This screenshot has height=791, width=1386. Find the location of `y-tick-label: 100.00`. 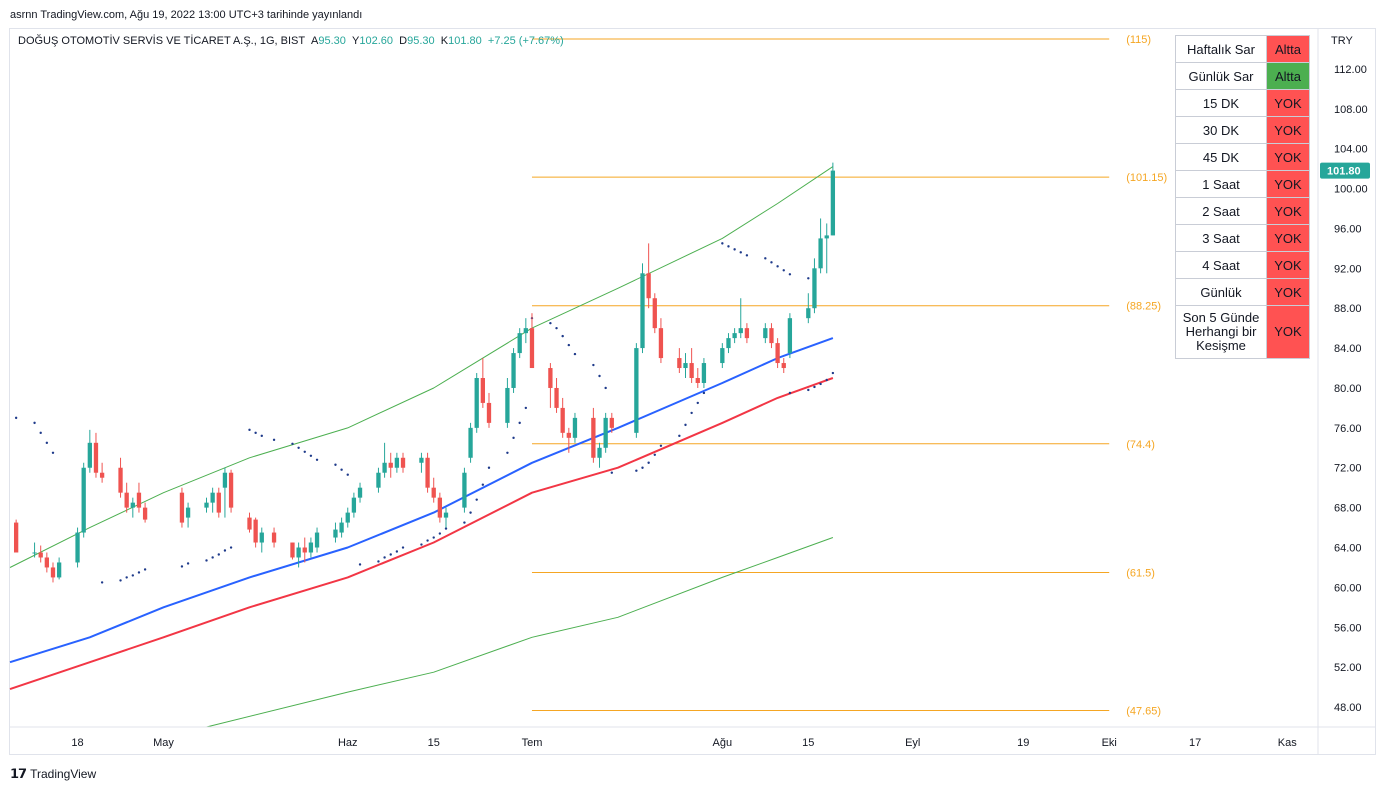

y-tick-label: 100.00 is located at coordinates (1351, 190).